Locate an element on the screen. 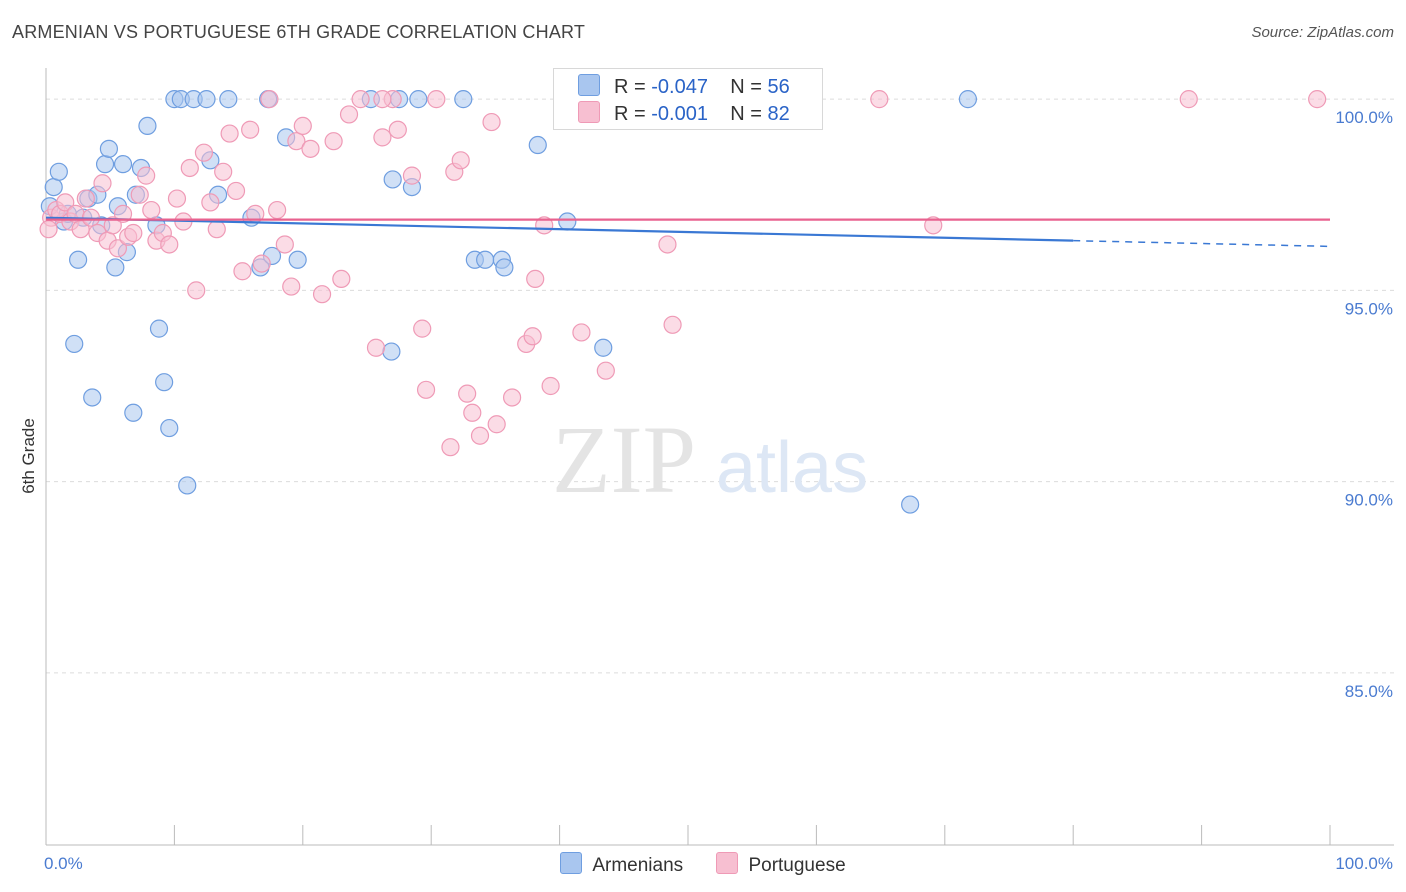 This screenshot has height=892, width=1406. legend-item-portuguese: Portuguese is located at coordinates (781, 864).